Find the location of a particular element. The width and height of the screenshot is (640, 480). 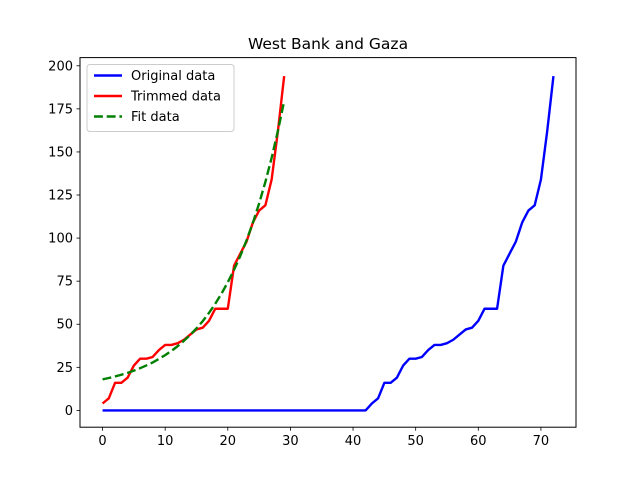

x-tick-label: 0 is located at coordinates (102, 441).